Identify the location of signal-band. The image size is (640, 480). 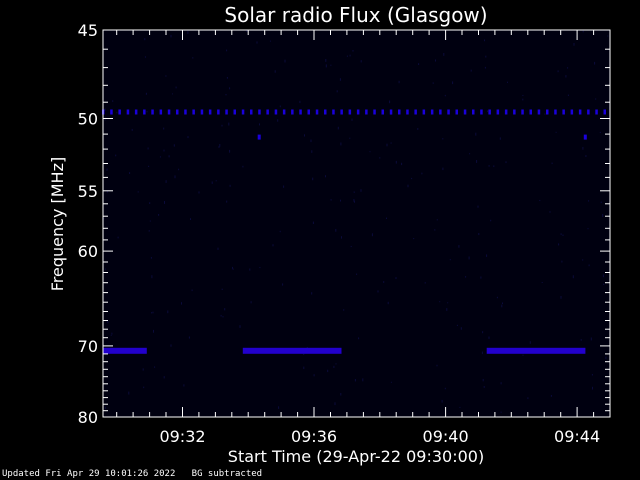
(536, 350).